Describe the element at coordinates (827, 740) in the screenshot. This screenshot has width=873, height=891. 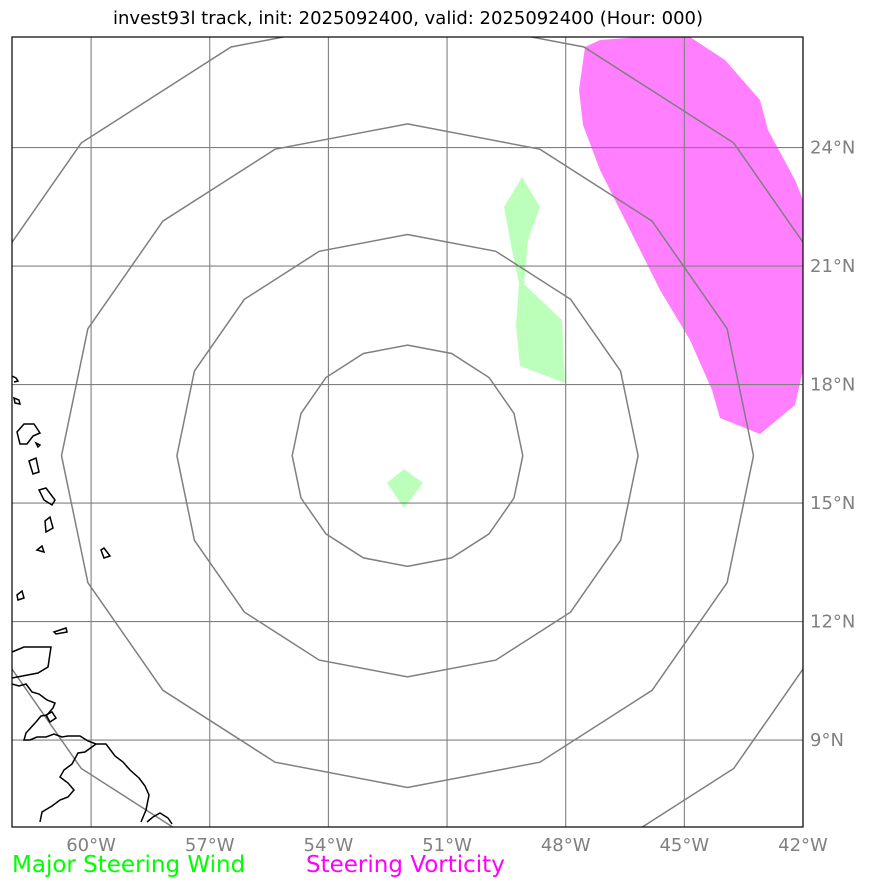
I see `lat-tick-label: 9°N` at that location.